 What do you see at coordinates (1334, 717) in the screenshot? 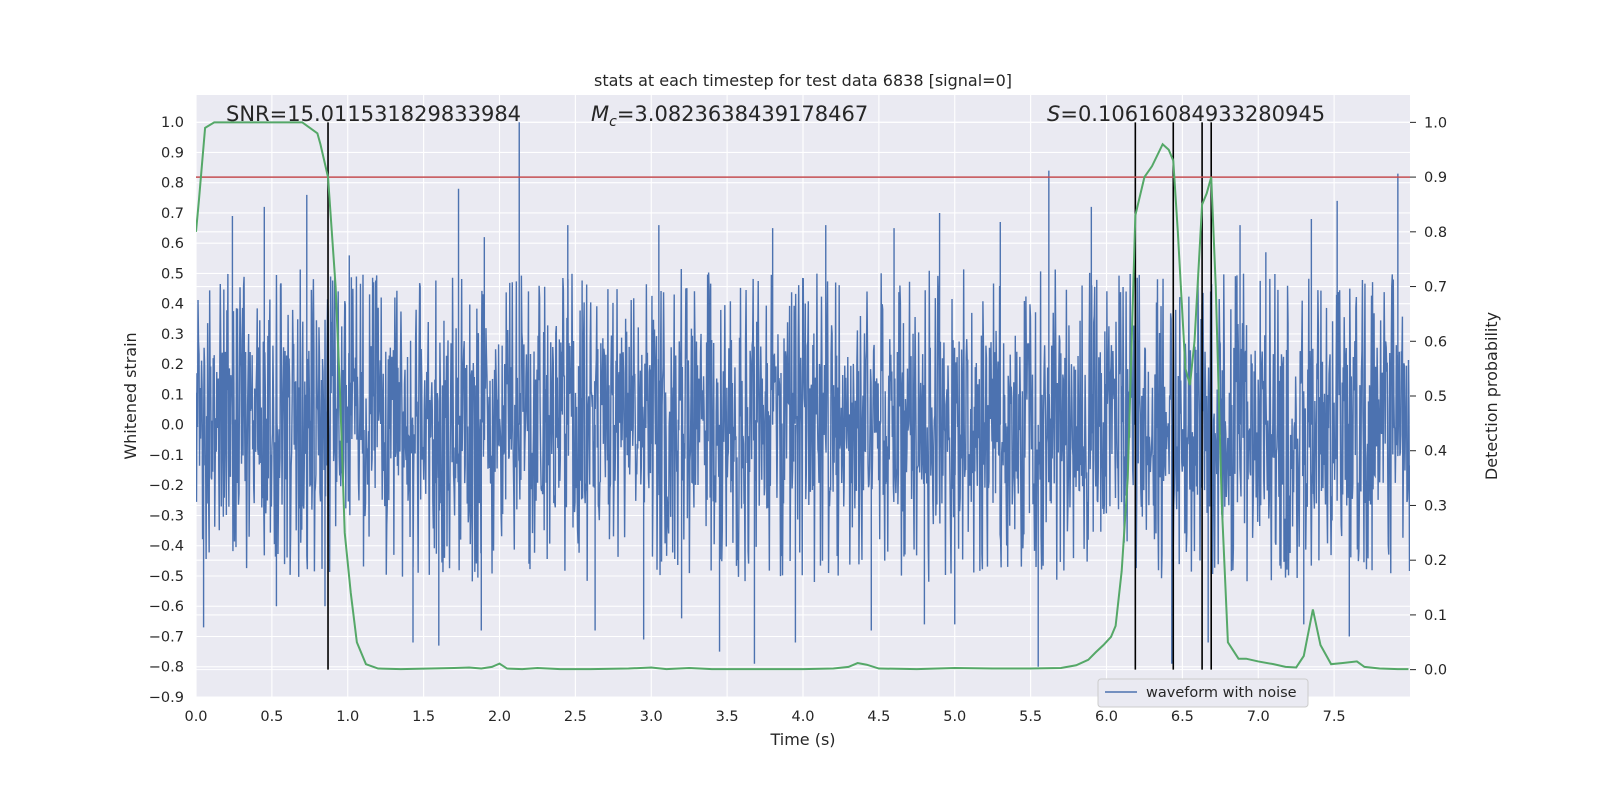
I see `x-tick-label: 7.5` at bounding box center [1334, 717].